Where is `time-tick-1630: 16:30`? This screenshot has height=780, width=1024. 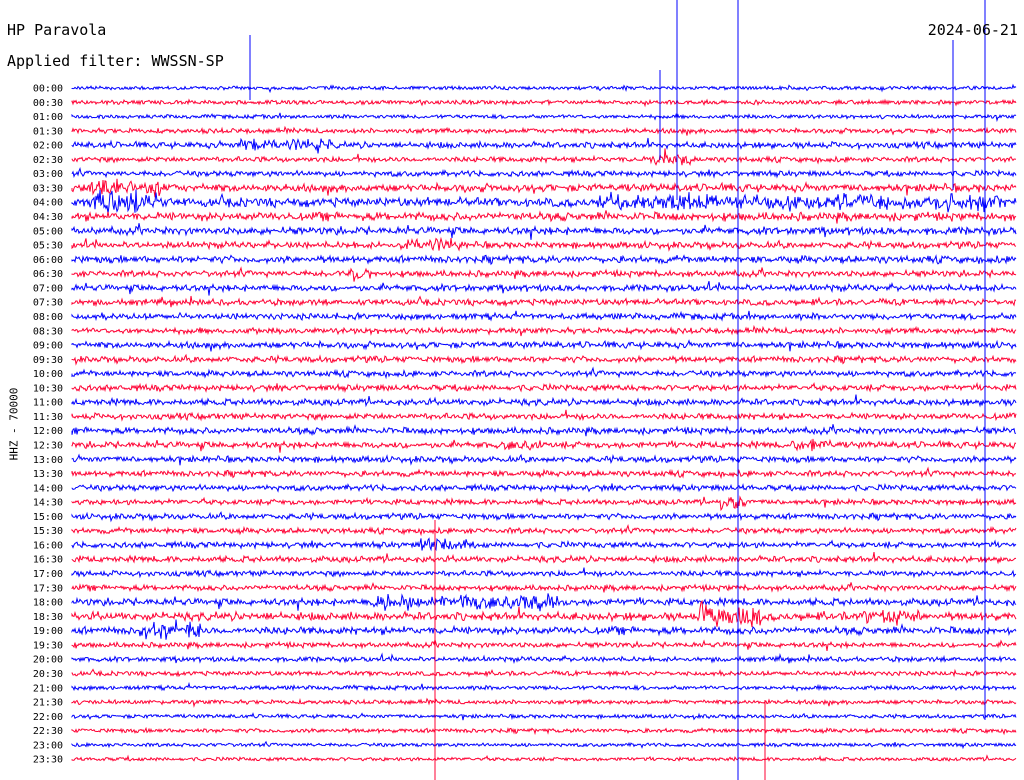
time-tick-1630: 16:30 is located at coordinates (48, 560).